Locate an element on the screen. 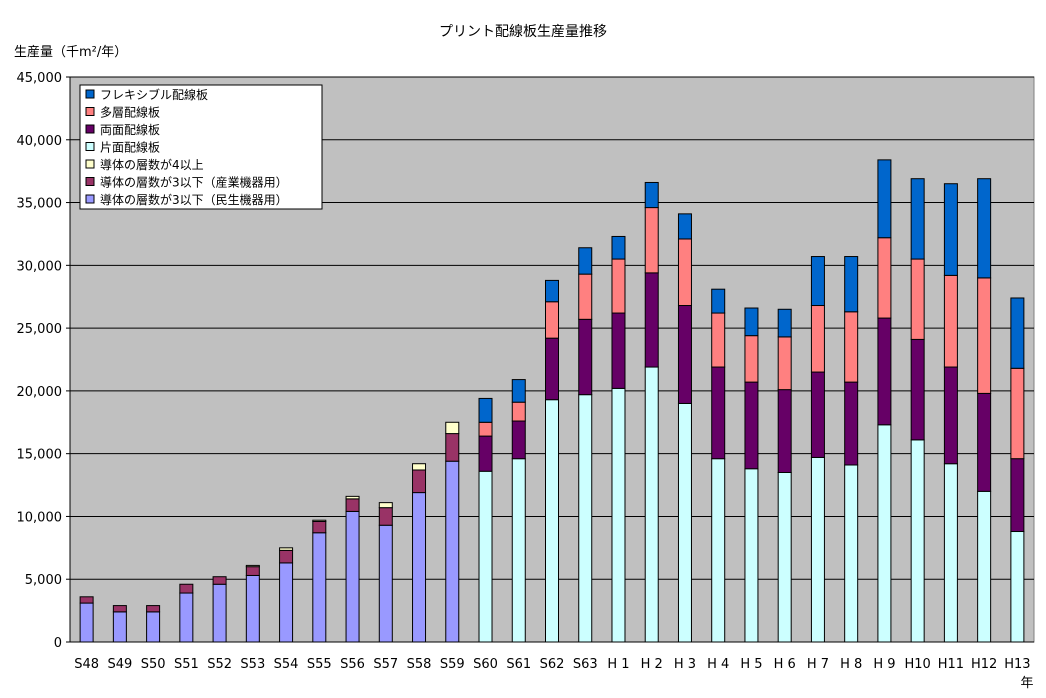 This screenshot has height=698, width=1046. x-tick-label: S62 is located at coordinates (552, 664).